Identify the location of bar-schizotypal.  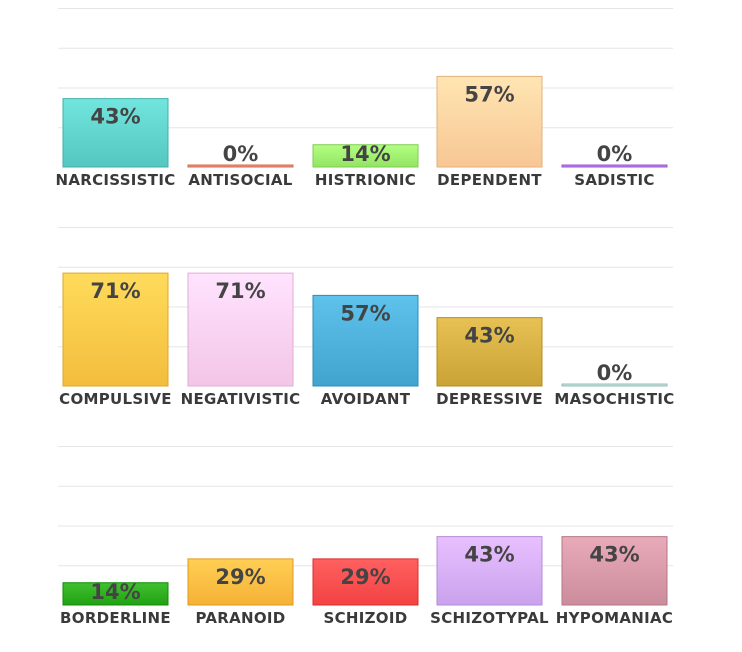
(489, 571).